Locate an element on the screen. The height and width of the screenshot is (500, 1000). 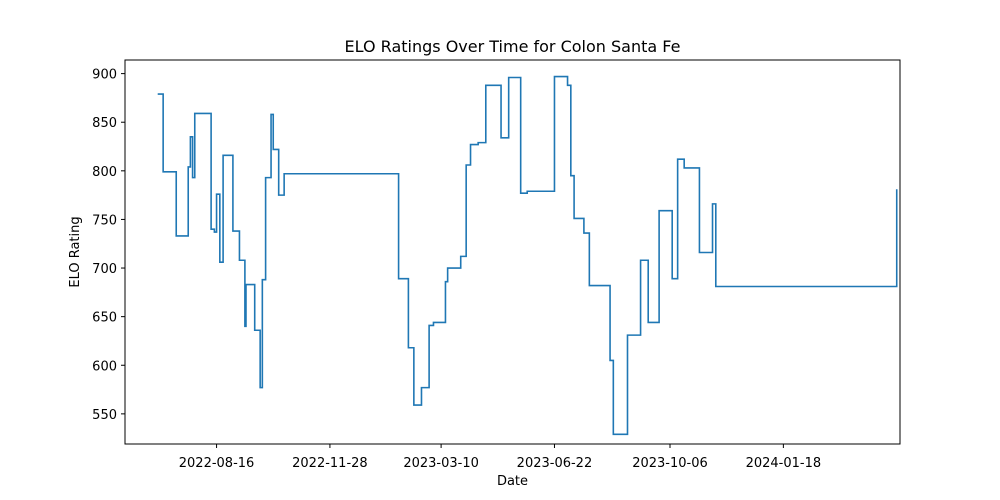
x-tick-label: 2022-11-28 is located at coordinates (330, 463).